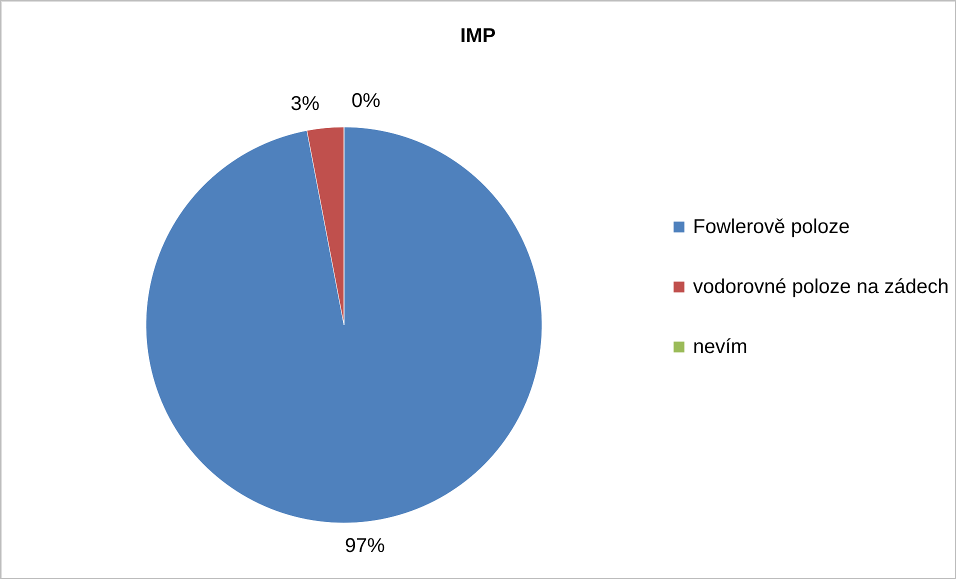 The height and width of the screenshot is (579, 956). What do you see at coordinates (305, 103) in the screenshot?
I see `data-label: 3%` at bounding box center [305, 103].